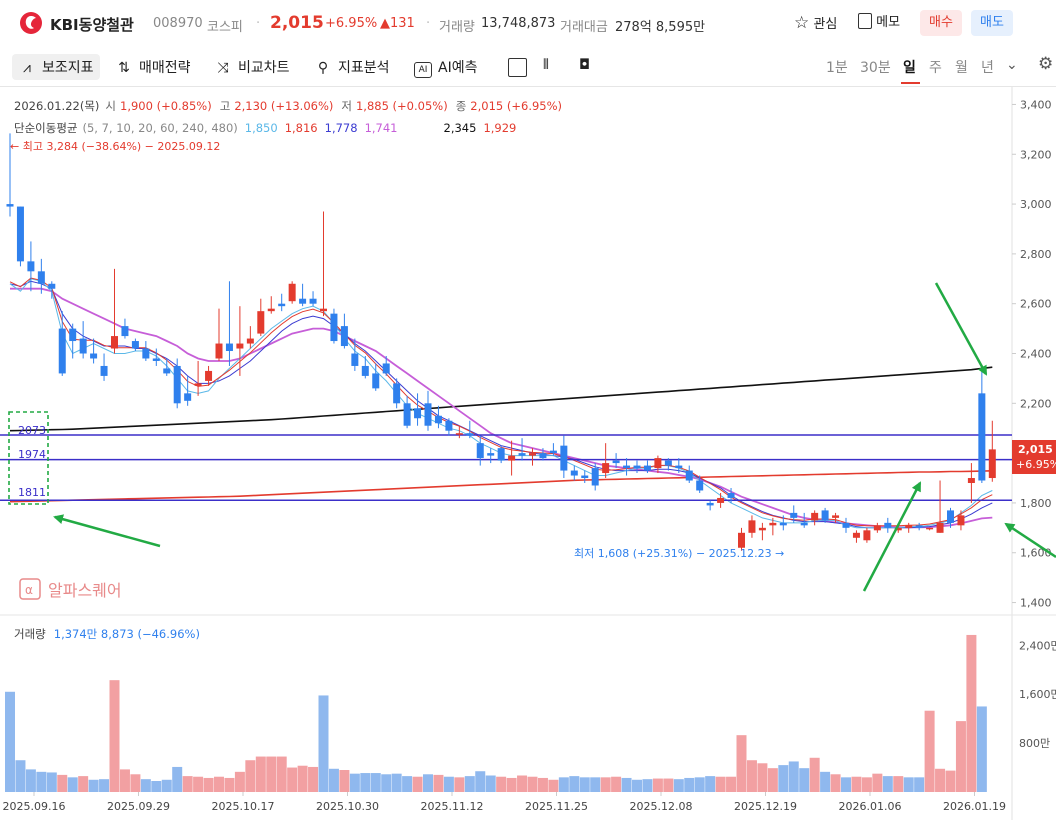 The image size is (1056, 820). I want to click on x-tick-label: 2025.11.25, so click(556, 806).